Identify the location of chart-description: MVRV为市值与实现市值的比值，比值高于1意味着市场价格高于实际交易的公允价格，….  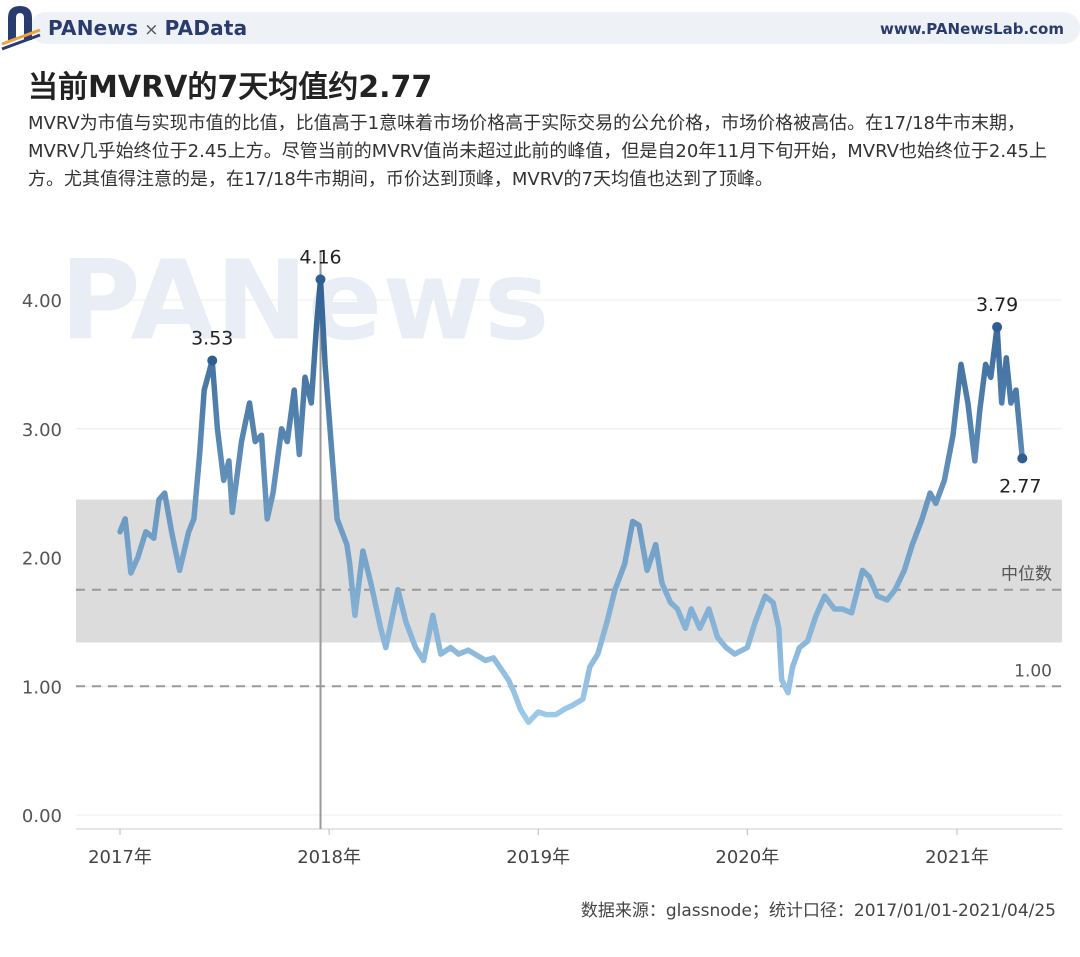
(537, 151).